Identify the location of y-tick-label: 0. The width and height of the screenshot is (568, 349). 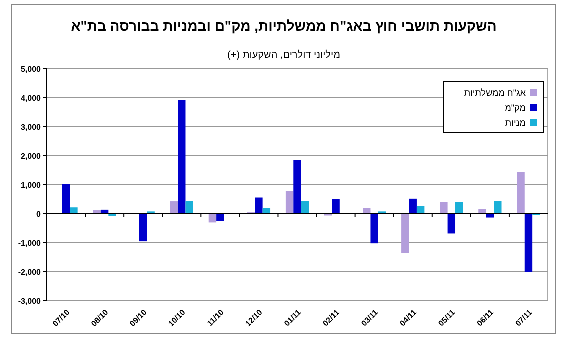
(39, 214).